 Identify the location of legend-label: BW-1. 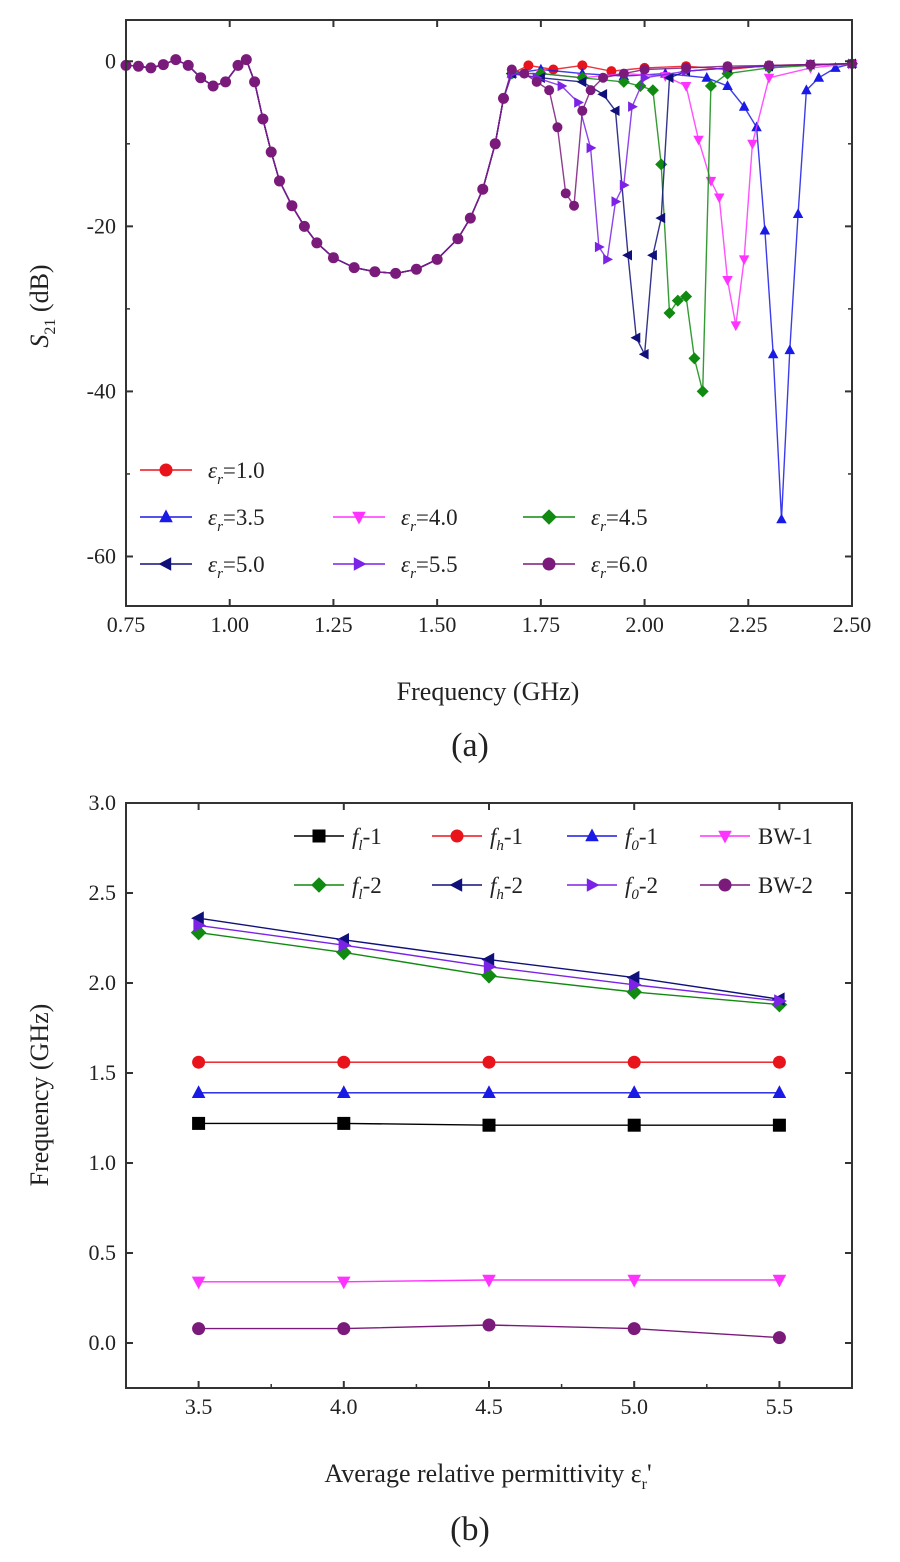
(785, 836).